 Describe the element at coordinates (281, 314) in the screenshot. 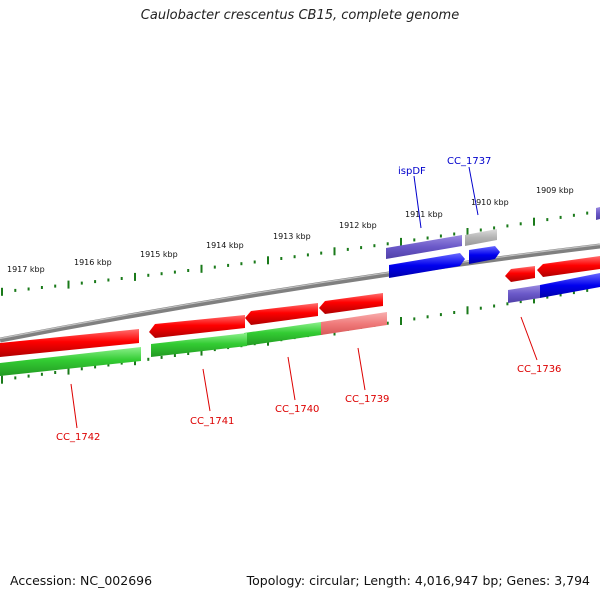

I see `feature-cc1740-cds` at that location.